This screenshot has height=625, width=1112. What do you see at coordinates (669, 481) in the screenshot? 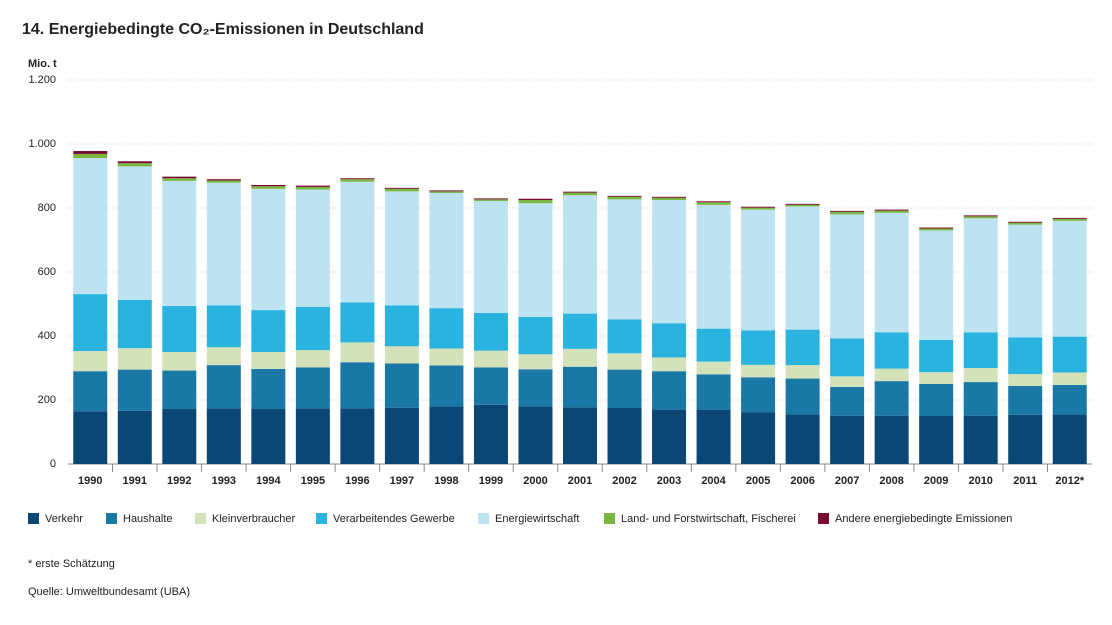
I see `x-tick-label: 2003` at bounding box center [669, 481].